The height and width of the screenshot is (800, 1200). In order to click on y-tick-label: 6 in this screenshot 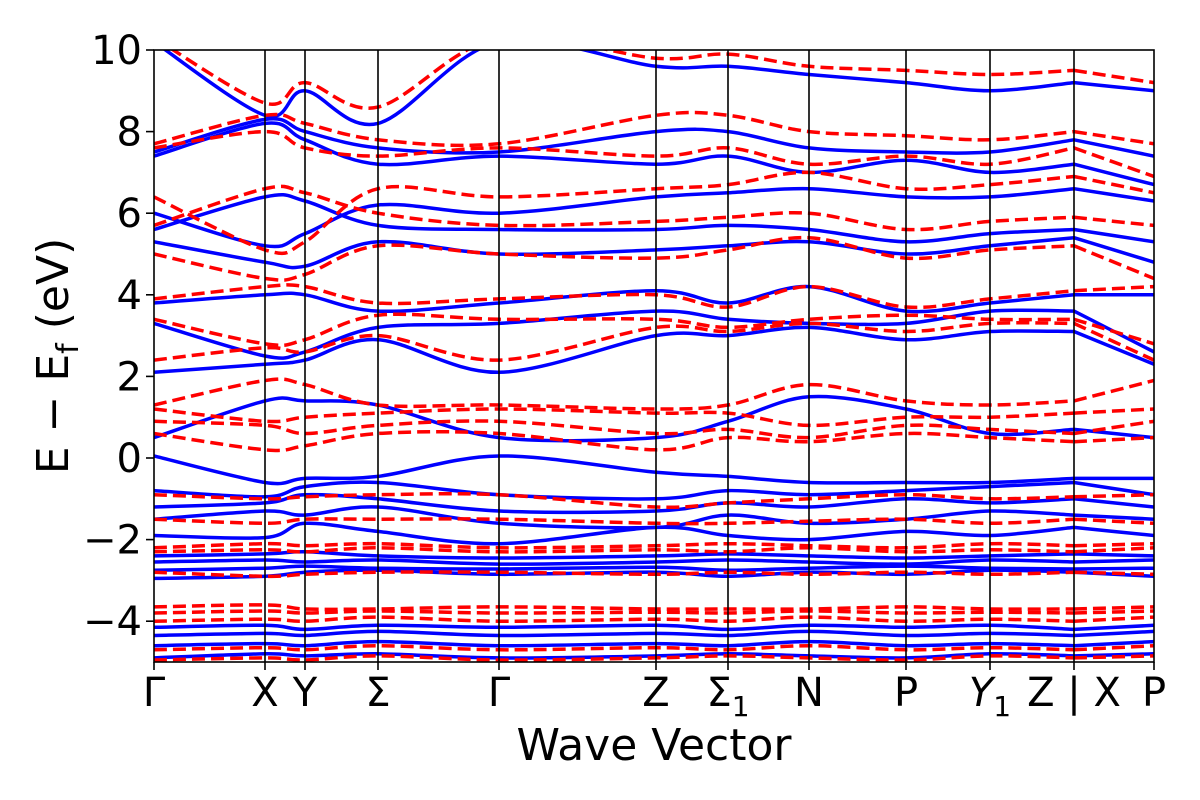, I will do `click(129, 214)`.